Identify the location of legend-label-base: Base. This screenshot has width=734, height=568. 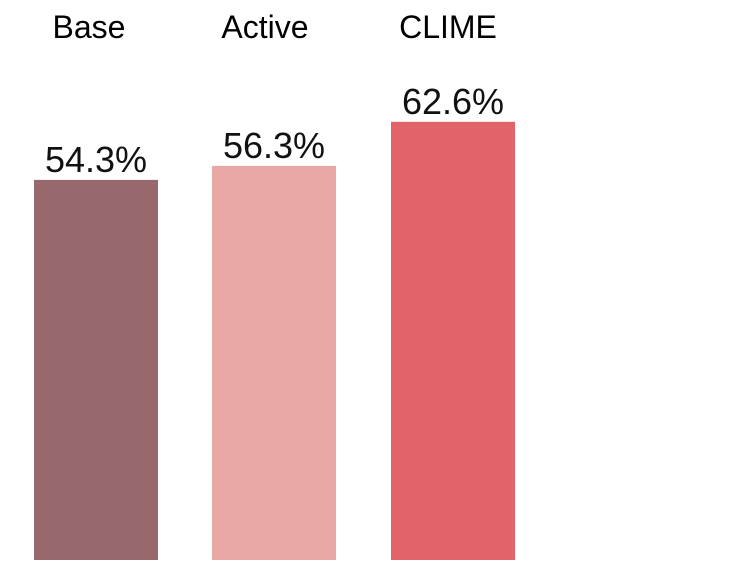
(89, 27).